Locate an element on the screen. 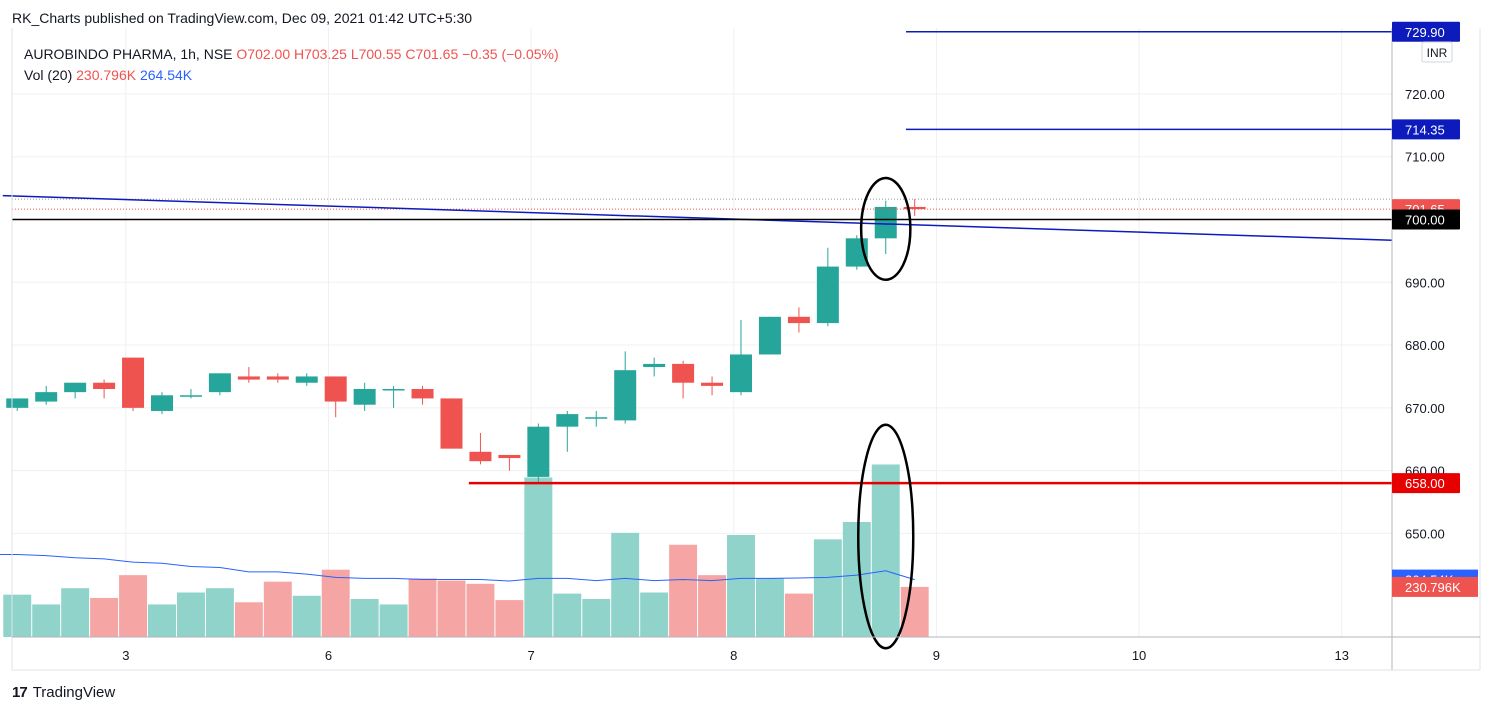 This screenshot has height=716, width=1493. price-axis-tag-text: 658.00 is located at coordinates (1425, 483).